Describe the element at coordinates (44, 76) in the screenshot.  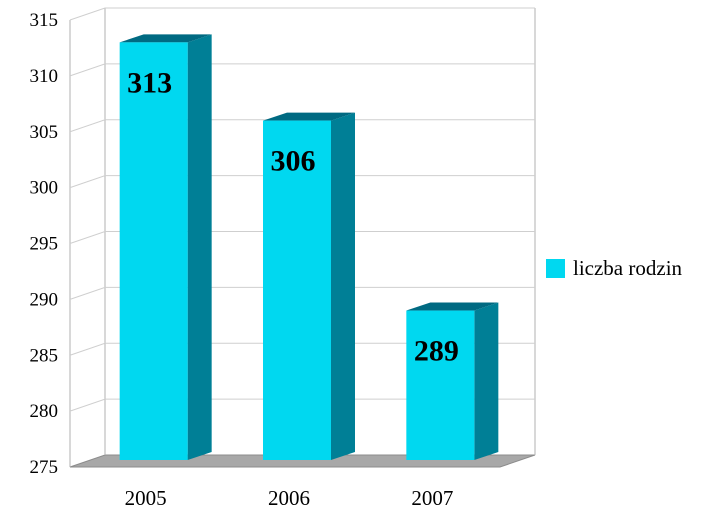
I see `y-tick-label: 310` at that location.